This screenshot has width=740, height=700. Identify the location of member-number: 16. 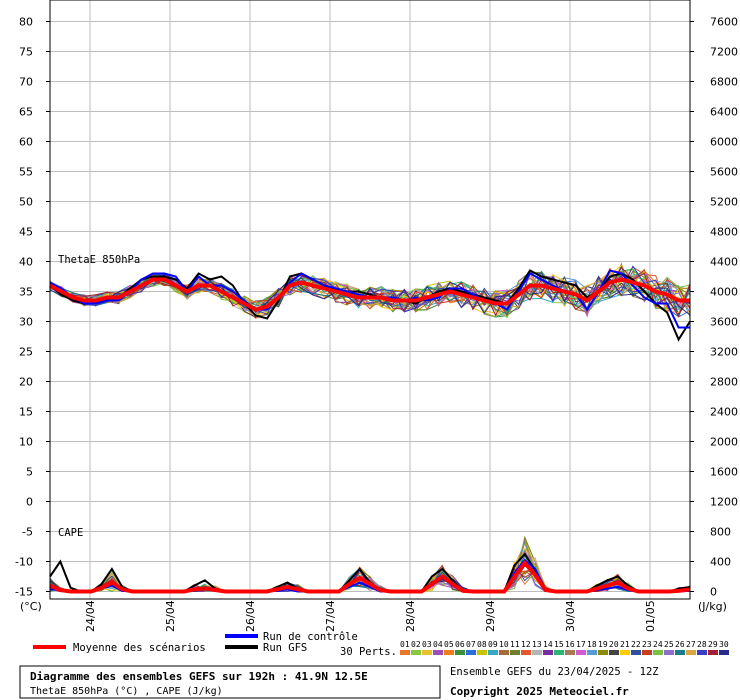
(570, 644).